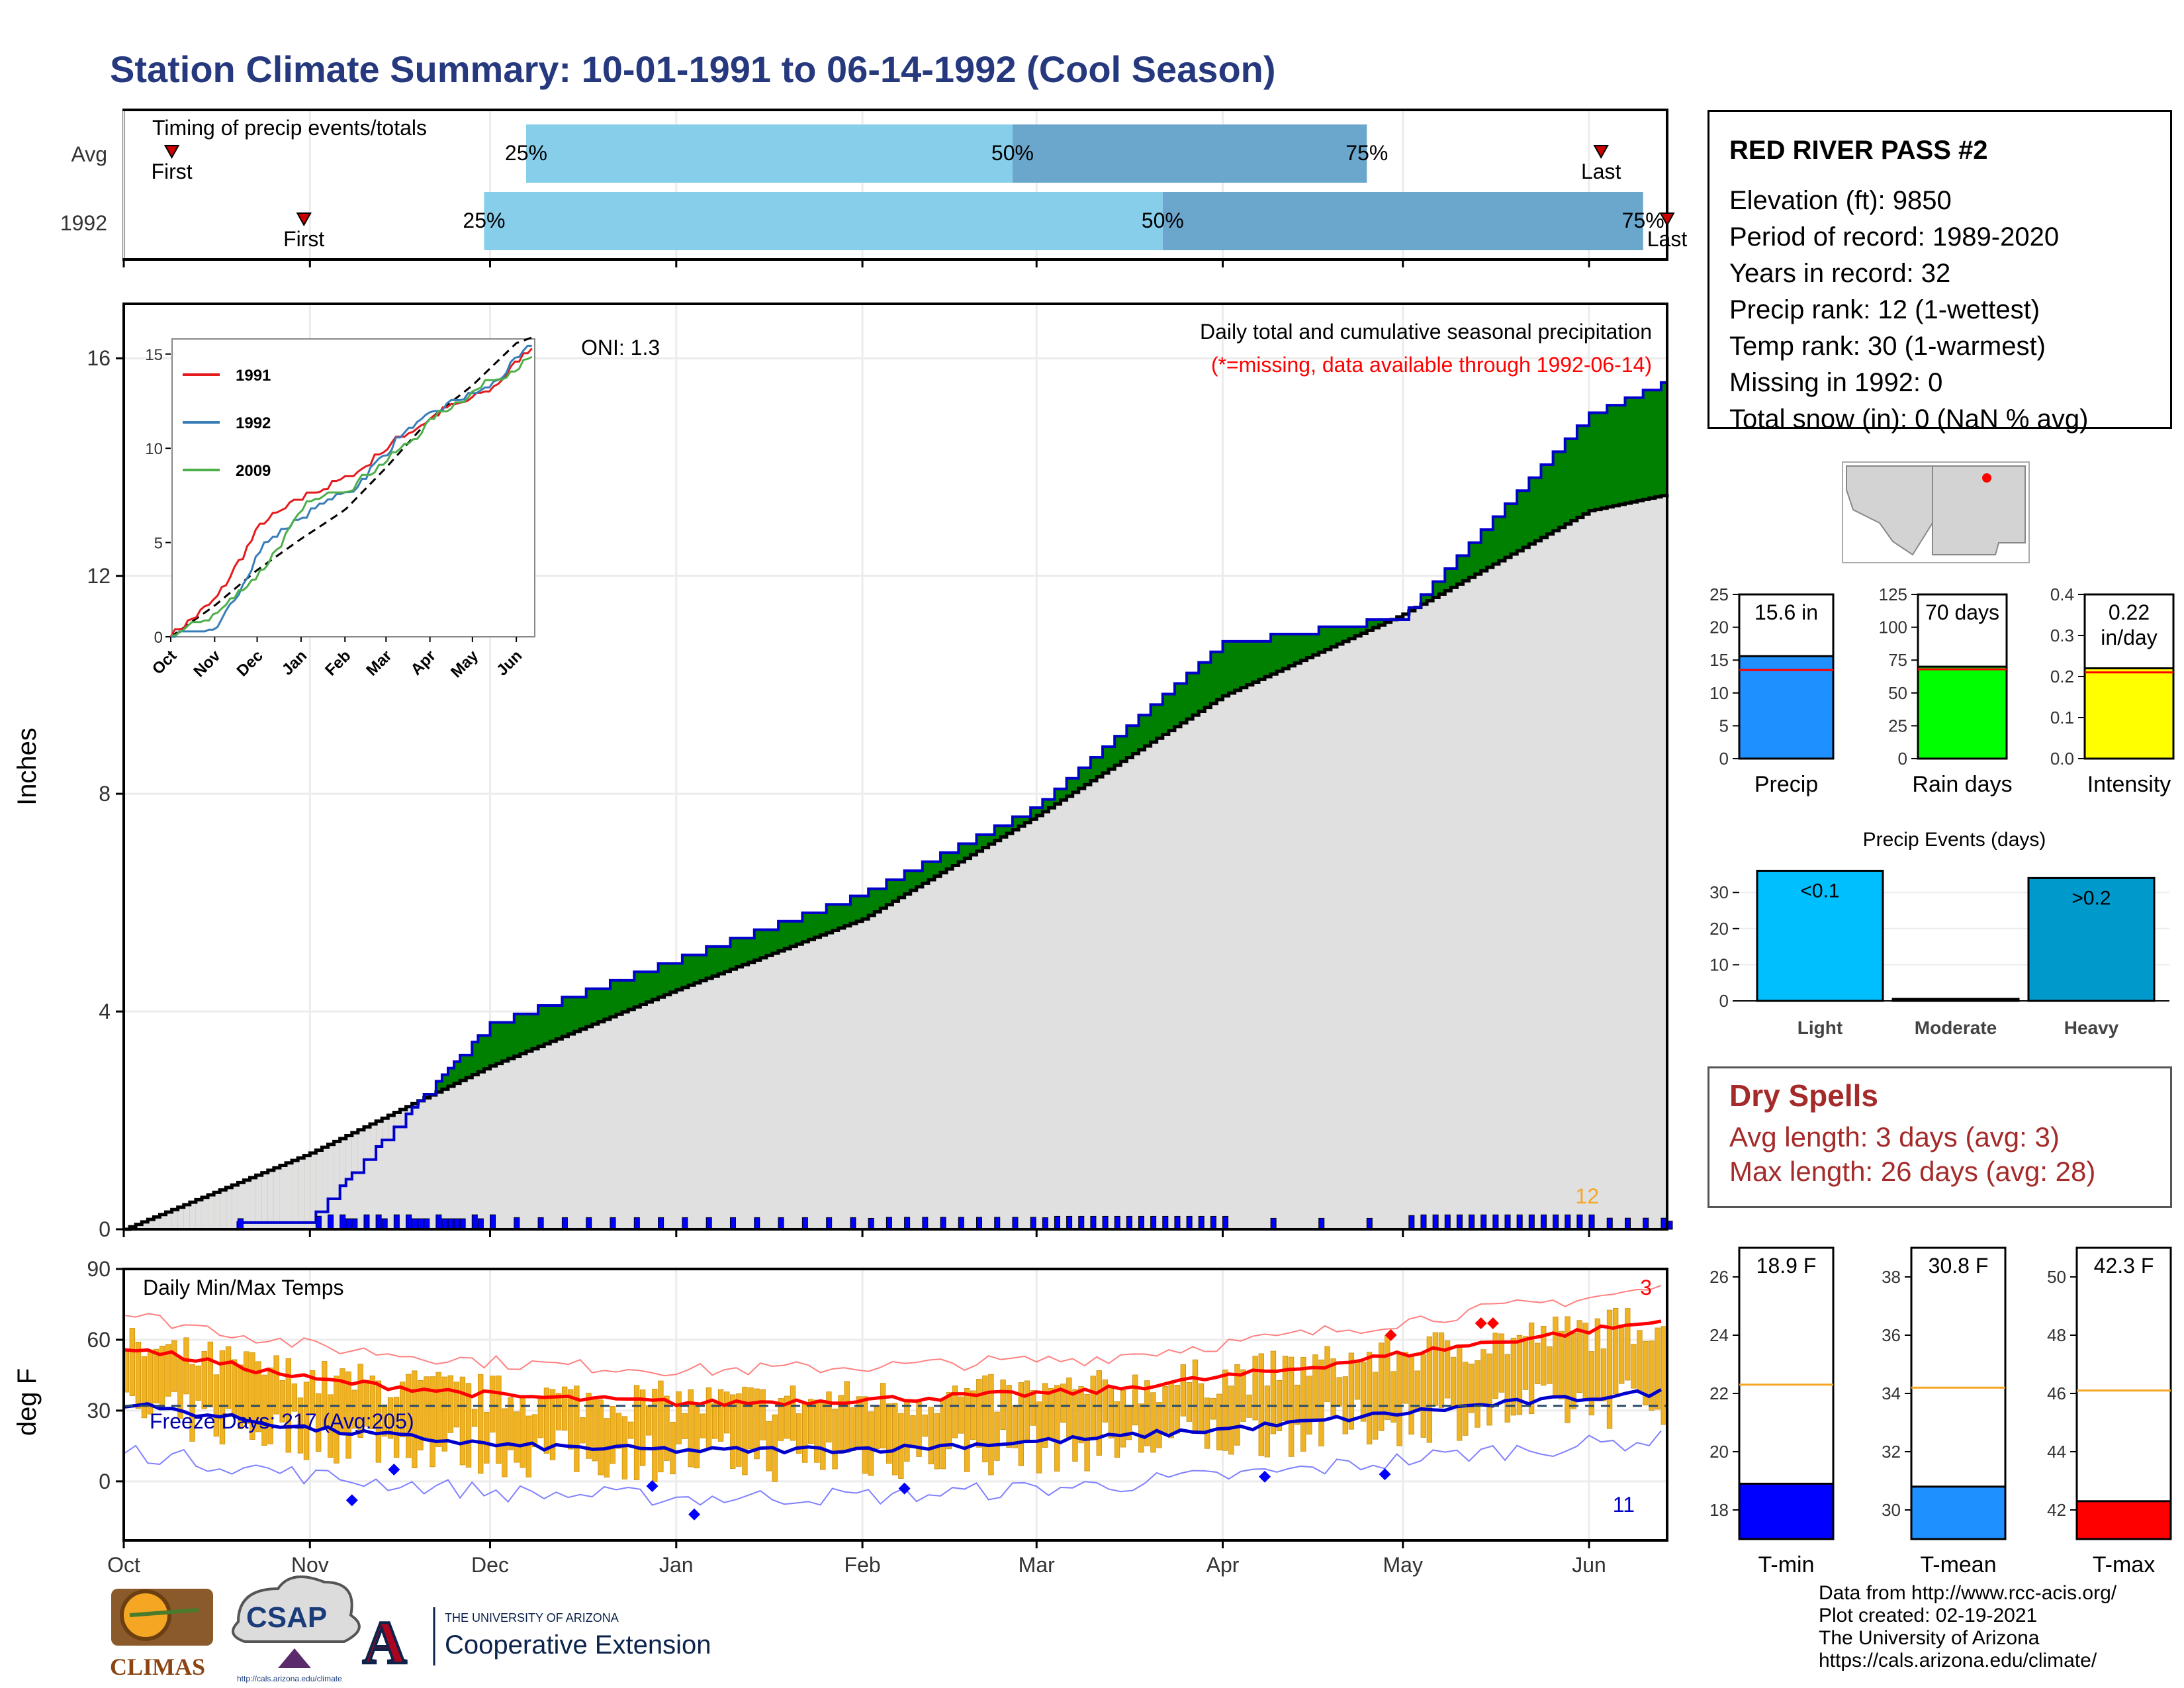  What do you see at coordinates (2129, 612) in the screenshot?
I see `intensity-value-label: 0.22` at bounding box center [2129, 612].